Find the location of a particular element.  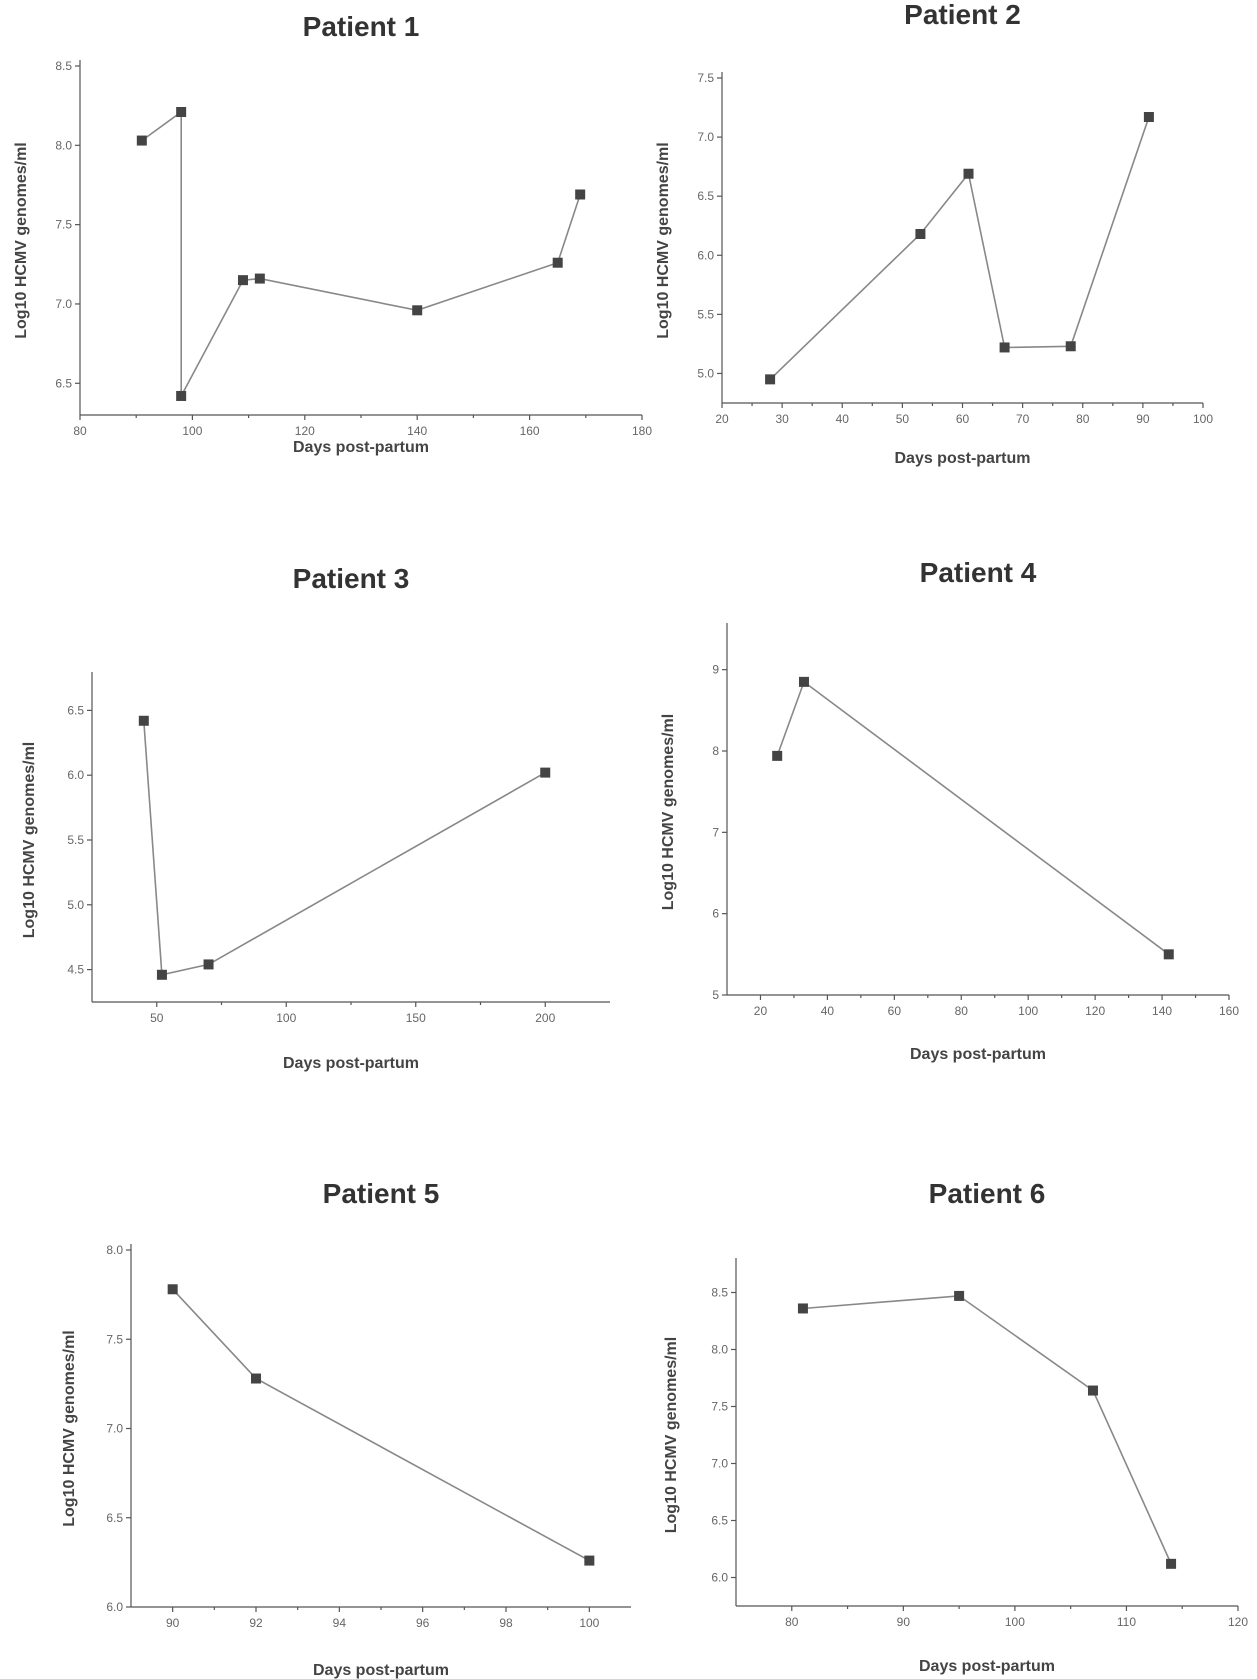

x-tick-label: 92 is located at coordinates (256, 1623).